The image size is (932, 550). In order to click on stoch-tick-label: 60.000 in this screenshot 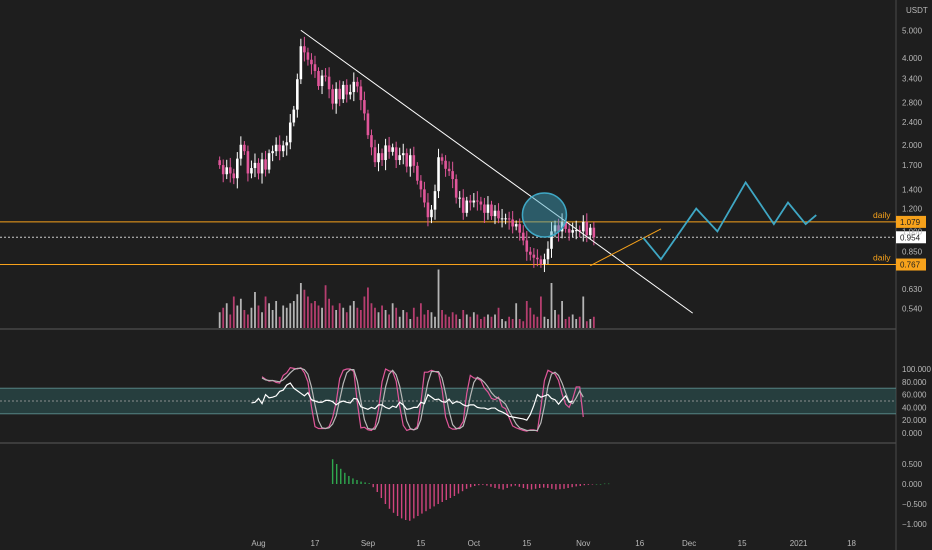, I will do `click(914, 395)`.